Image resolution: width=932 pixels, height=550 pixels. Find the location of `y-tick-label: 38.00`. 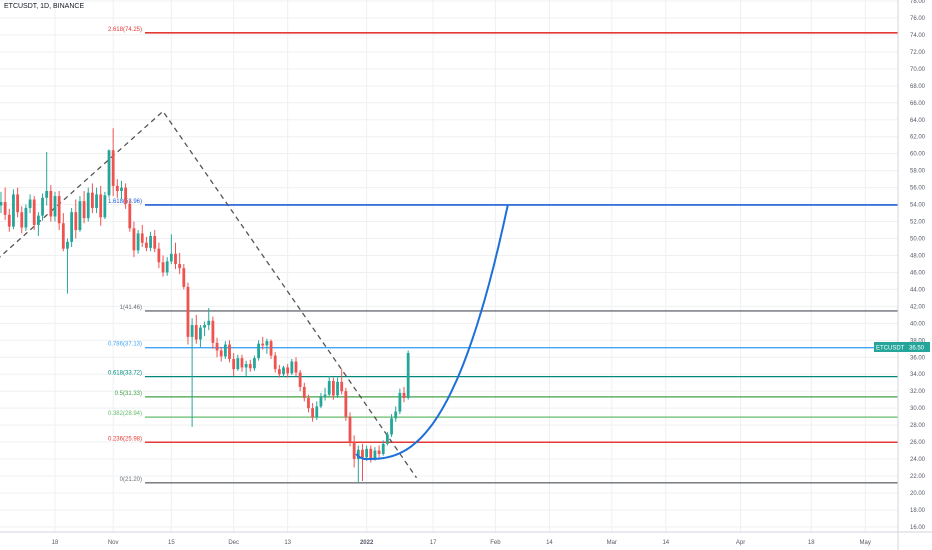

y-tick-label: 38.00 is located at coordinates (918, 341).